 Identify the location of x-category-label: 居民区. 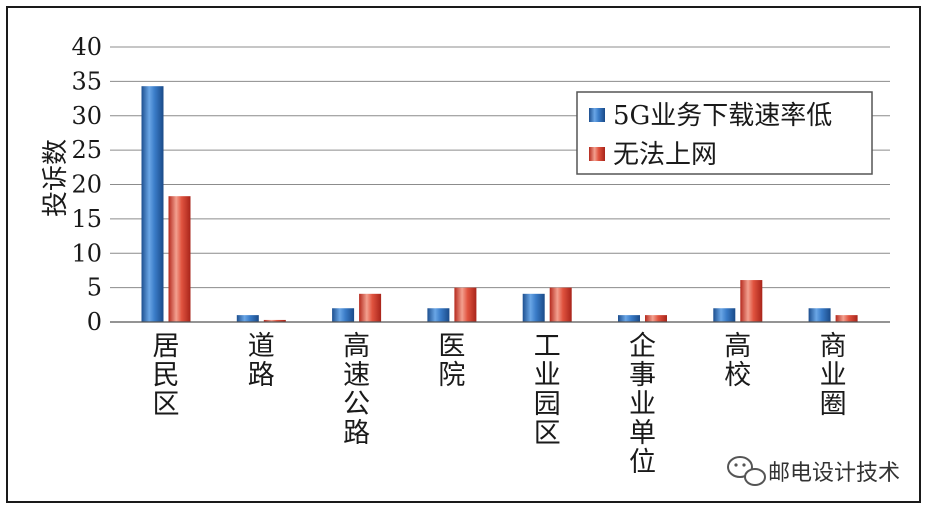
(166, 375).